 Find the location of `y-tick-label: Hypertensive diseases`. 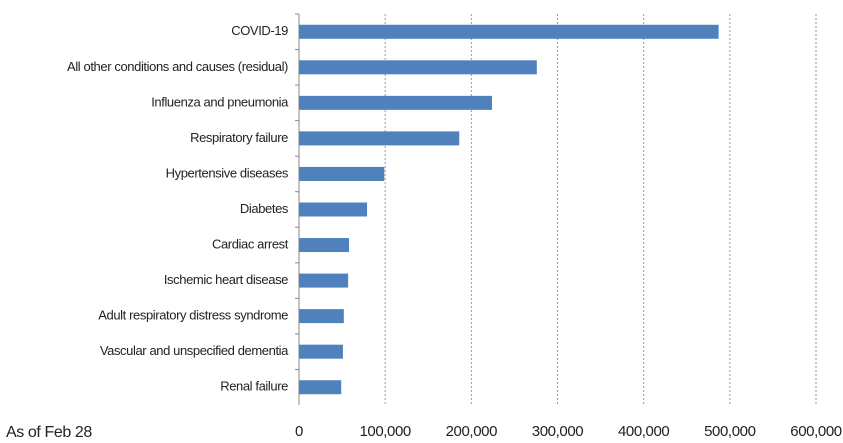

y-tick-label: Hypertensive diseases is located at coordinates (227, 172).